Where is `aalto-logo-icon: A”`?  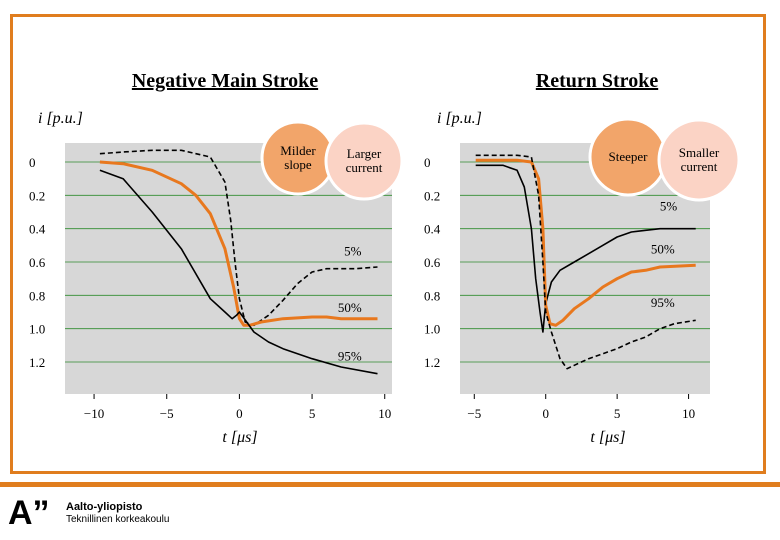 aalto-logo-icon: A” is located at coordinates (29, 513).